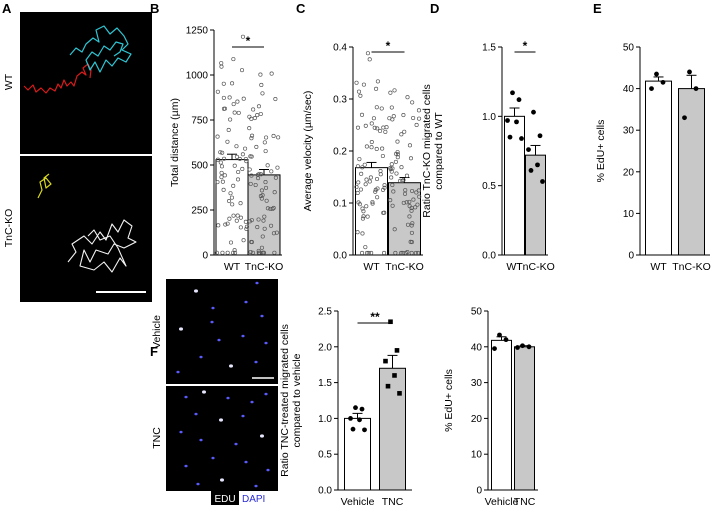 The height and width of the screenshot is (508, 720). I want to click on track-wt-cyan, so click(100, 49).